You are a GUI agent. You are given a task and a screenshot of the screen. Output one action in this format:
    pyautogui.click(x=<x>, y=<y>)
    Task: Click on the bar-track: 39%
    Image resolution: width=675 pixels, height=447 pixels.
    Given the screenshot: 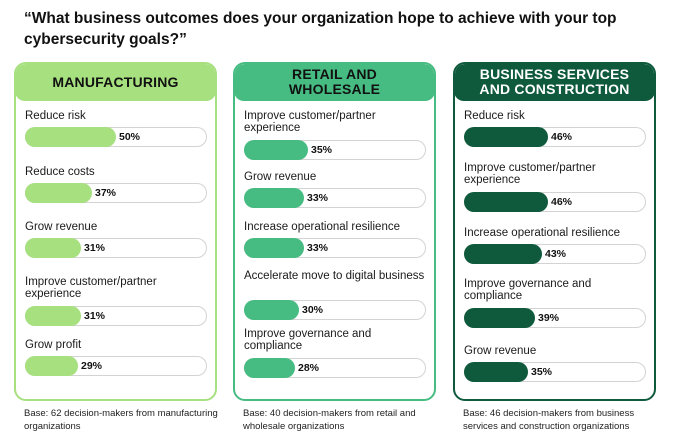 What is the action you would take?
    pyautogui.click(x=554, y=317)
    